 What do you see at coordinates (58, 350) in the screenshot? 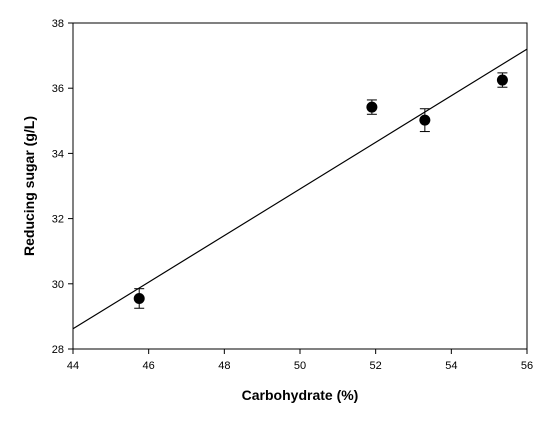
I see `y-tick-label: 28` at bounding box center [58, 350].